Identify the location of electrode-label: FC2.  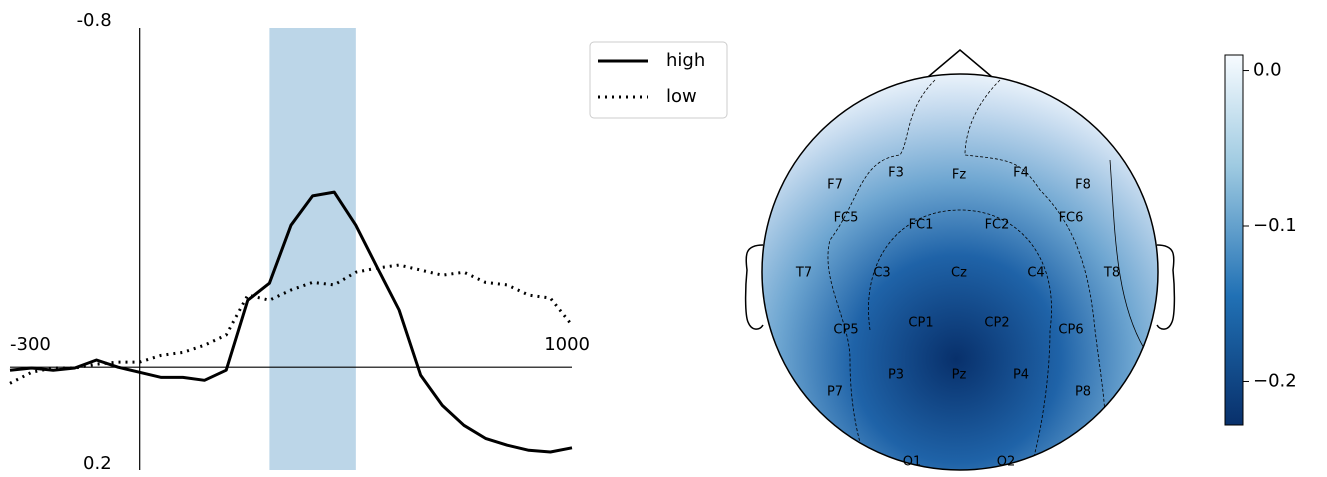
(997, 225).